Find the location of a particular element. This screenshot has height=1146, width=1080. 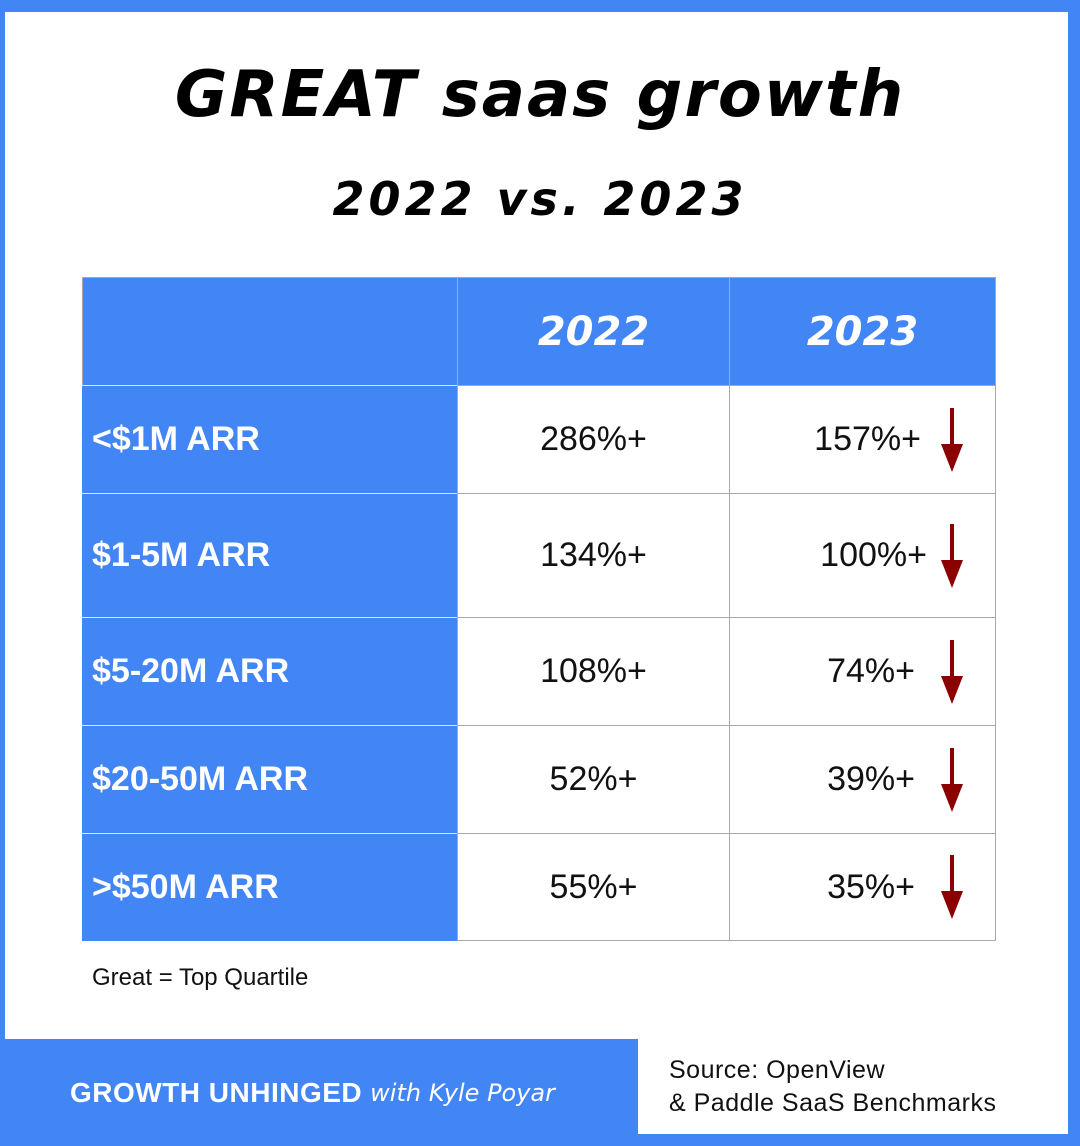

segment-label: $20-50M ARR is located at coordinates (269, 779).